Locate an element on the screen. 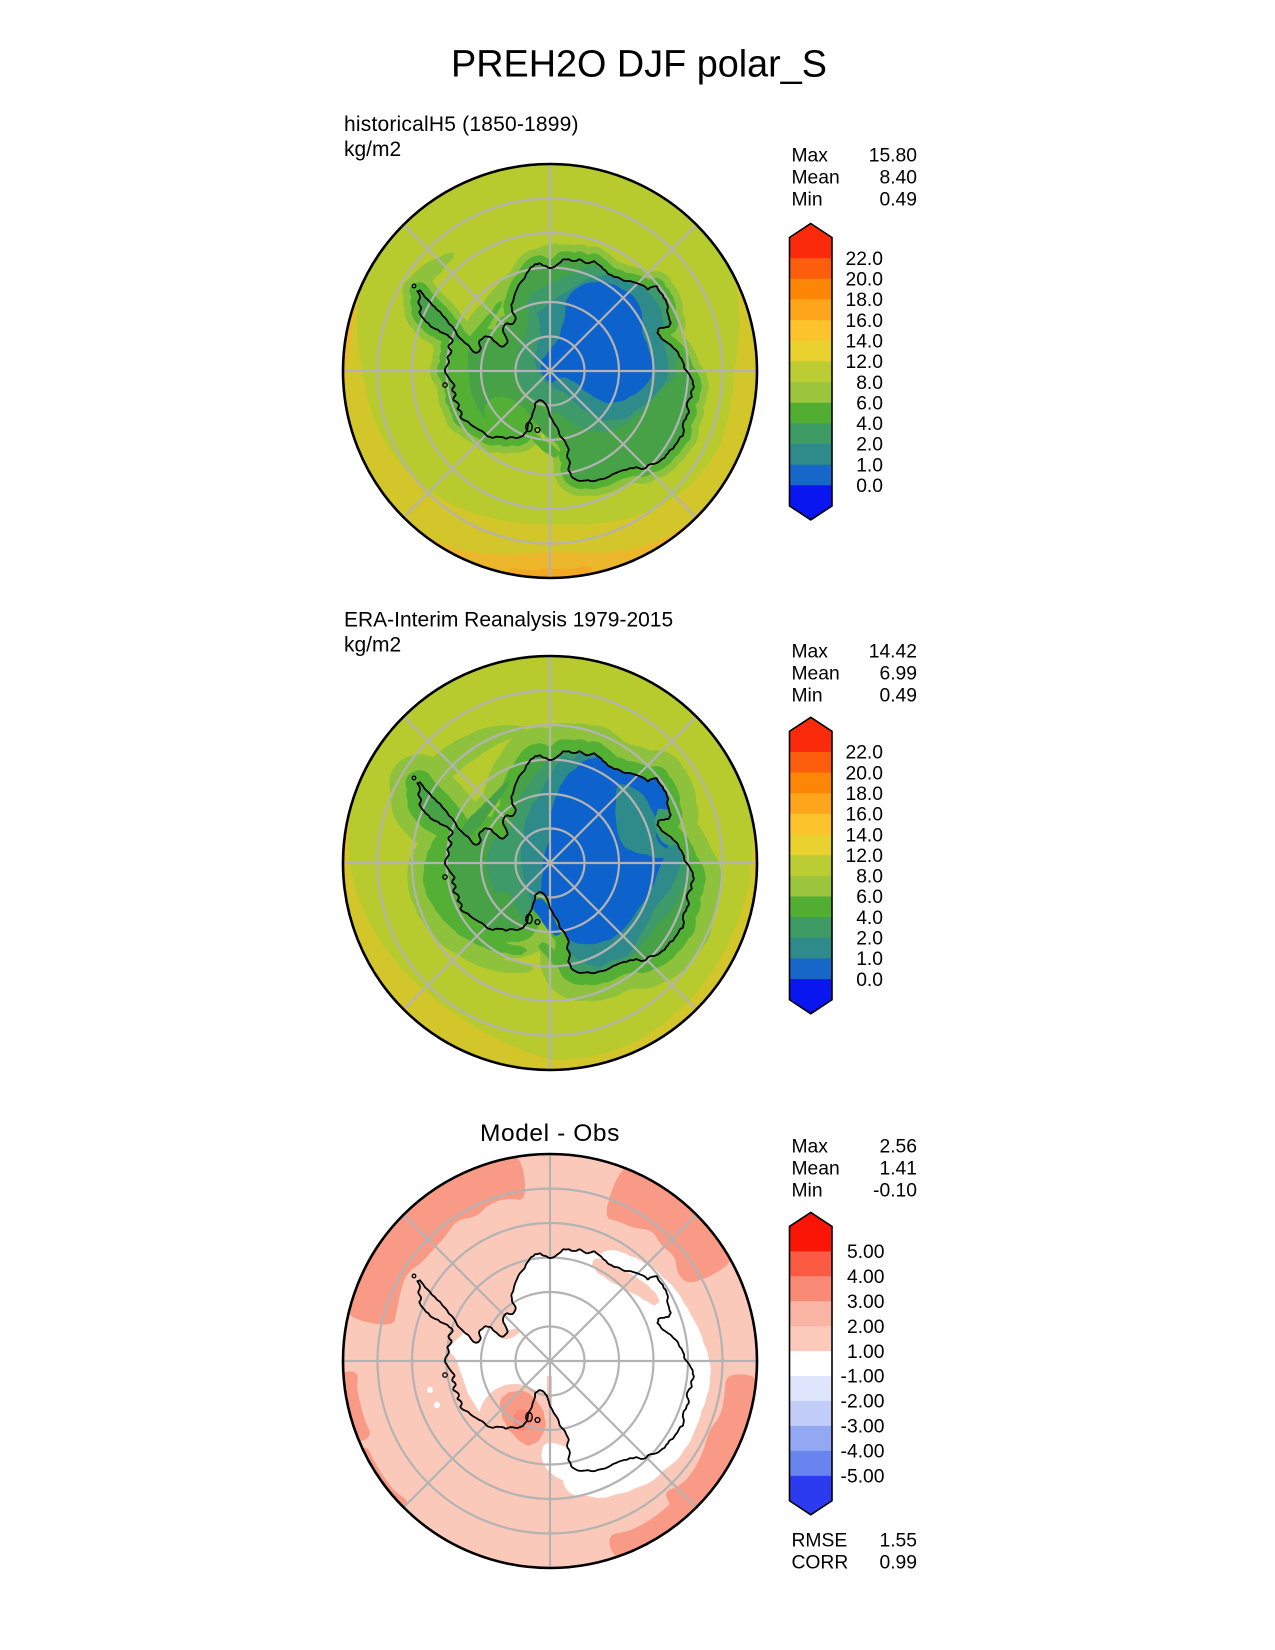  svg-text: -5.00 is located at coordinates (863, 1477).